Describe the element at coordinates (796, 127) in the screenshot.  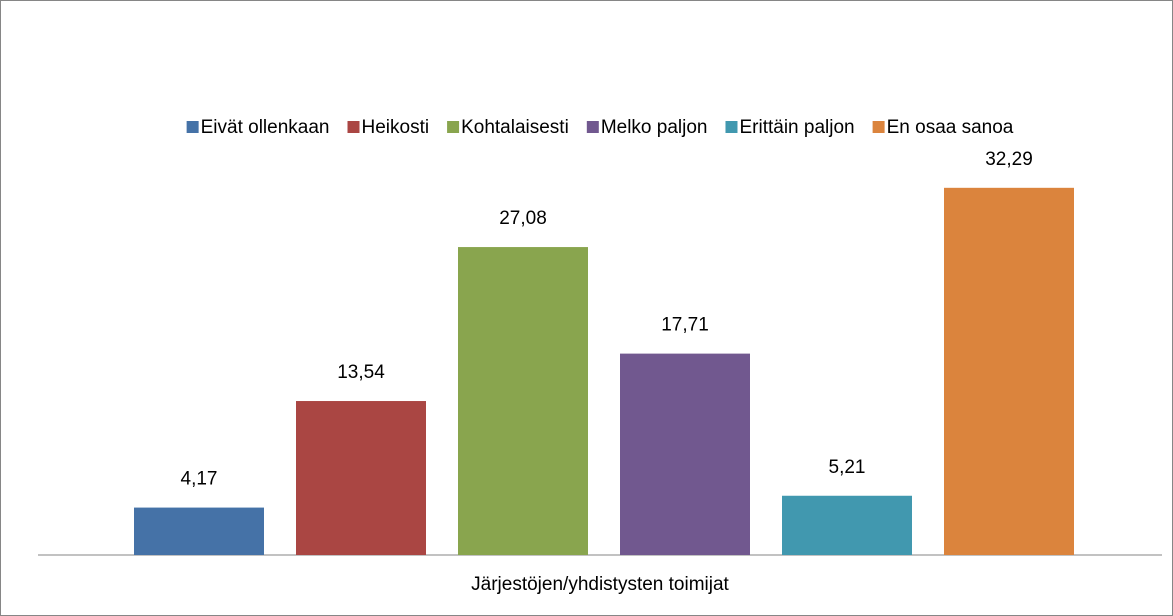
I see `legend-label: Erittäin paljon` at that location.